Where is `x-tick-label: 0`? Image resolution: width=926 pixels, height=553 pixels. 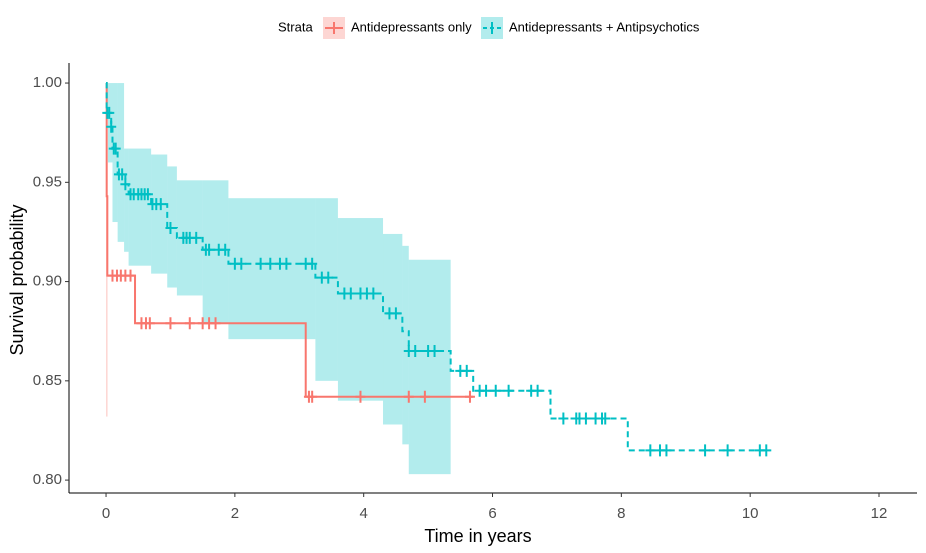 x-tick-label: 0 is located at coordinates (106, 513).